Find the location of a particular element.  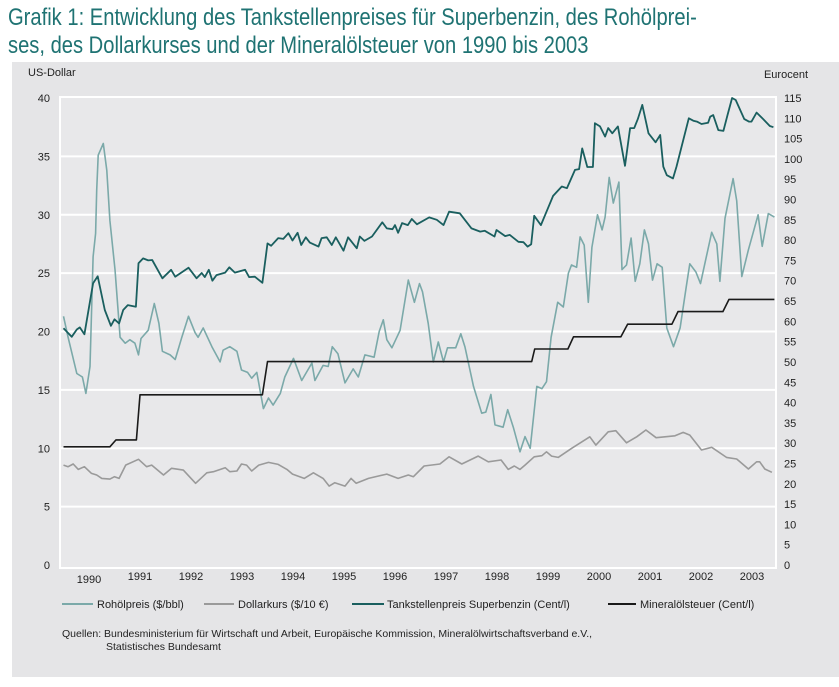

sources-line: Statistisches Bundesamt is located at coordinates (163, 647).